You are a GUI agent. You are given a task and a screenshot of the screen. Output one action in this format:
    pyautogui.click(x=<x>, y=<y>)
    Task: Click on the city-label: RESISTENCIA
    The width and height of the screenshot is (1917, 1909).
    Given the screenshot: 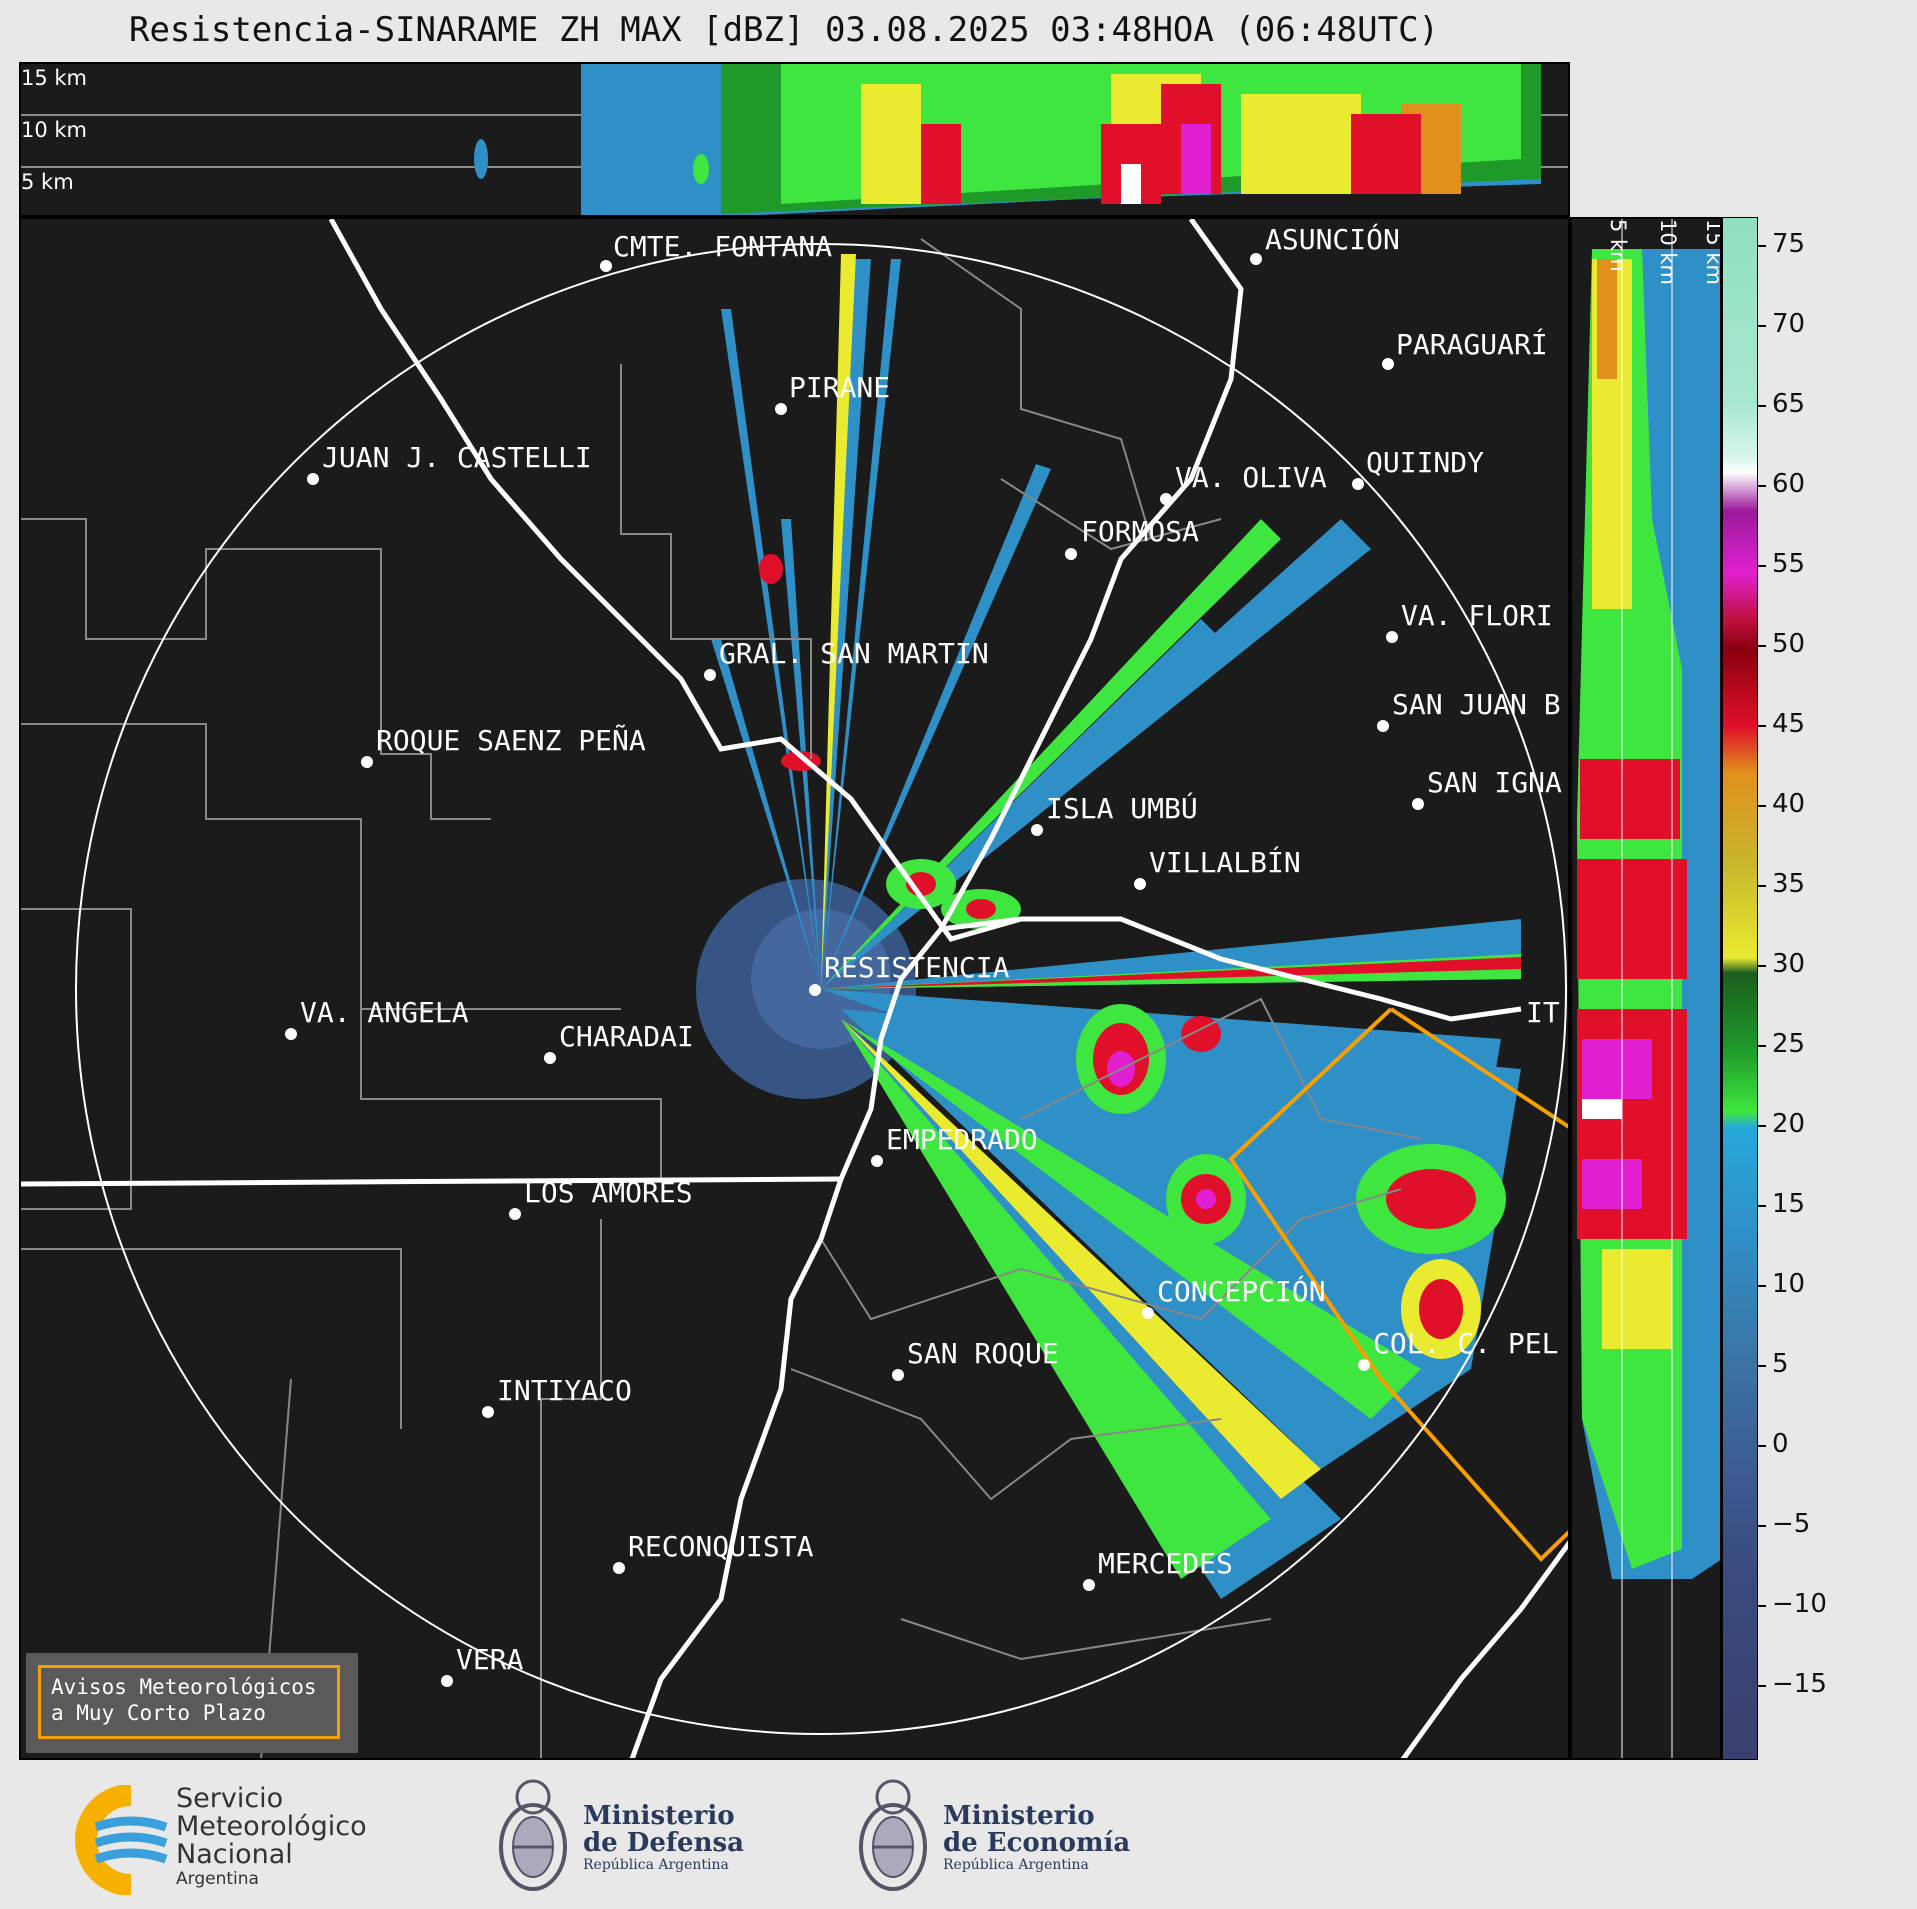 What is the action you would take?
    pyautogui.click(x=917, y=967)
    